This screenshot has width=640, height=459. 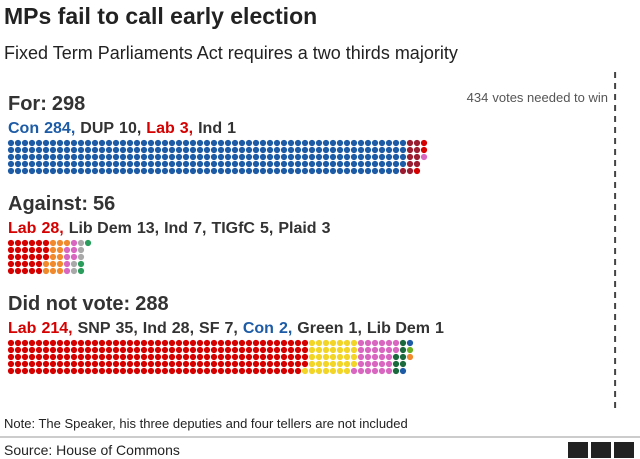 I want to click on logo-box, so click(x=624, y=450).